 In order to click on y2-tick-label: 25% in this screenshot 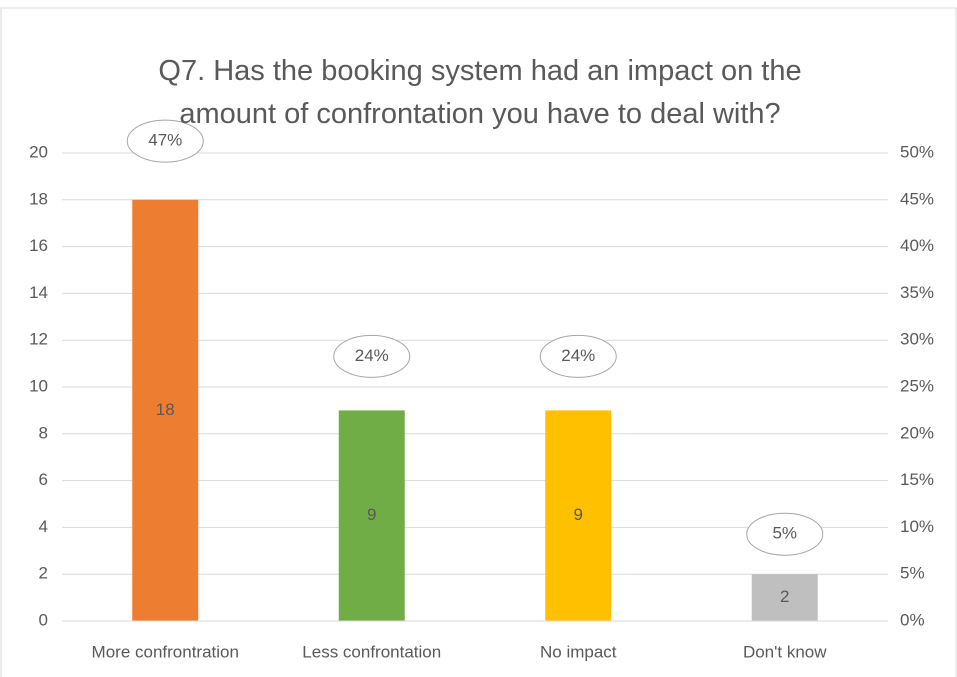, I will do `click(917, 385)`.